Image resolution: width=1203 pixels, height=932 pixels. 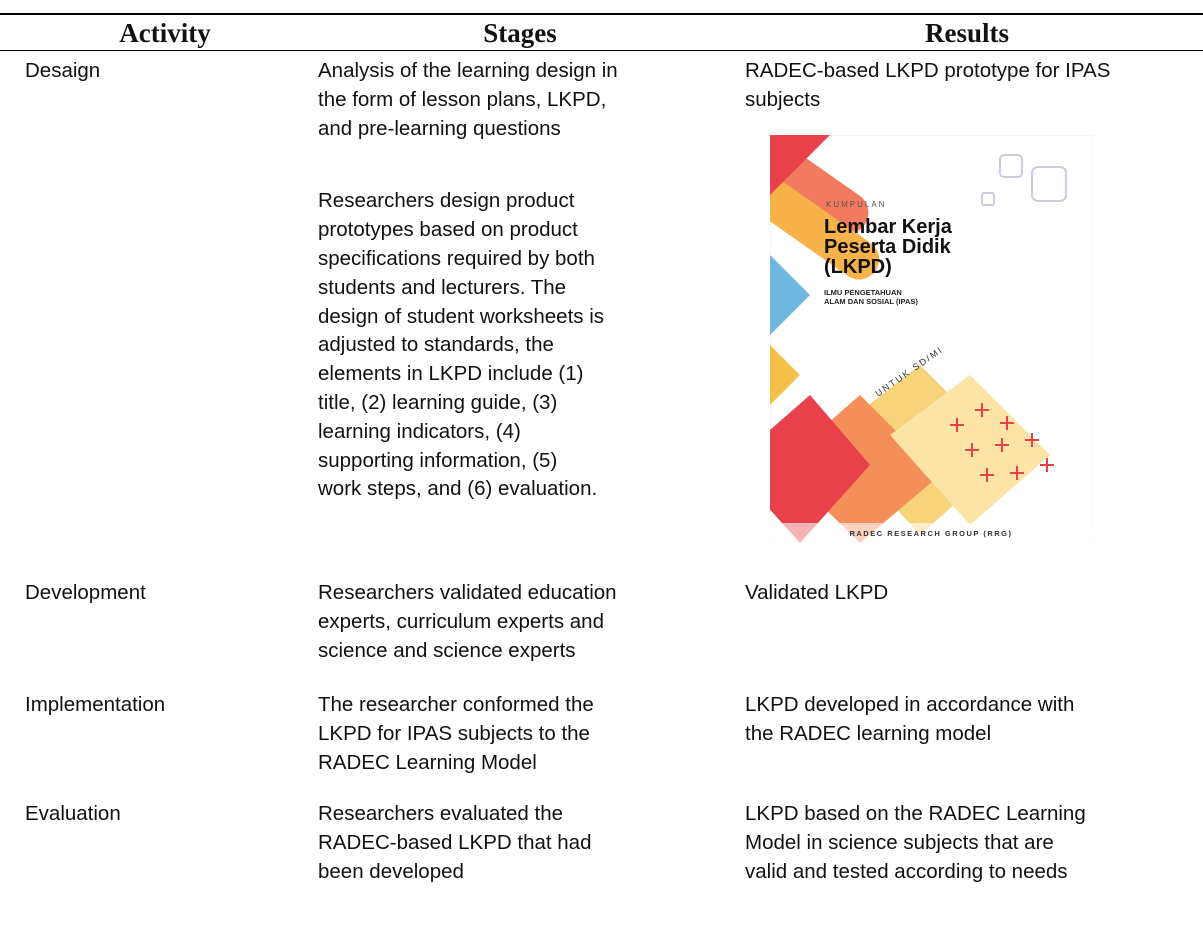 I want to click on stage-line: Researchers evaluated the, so click(x=441, y=813).